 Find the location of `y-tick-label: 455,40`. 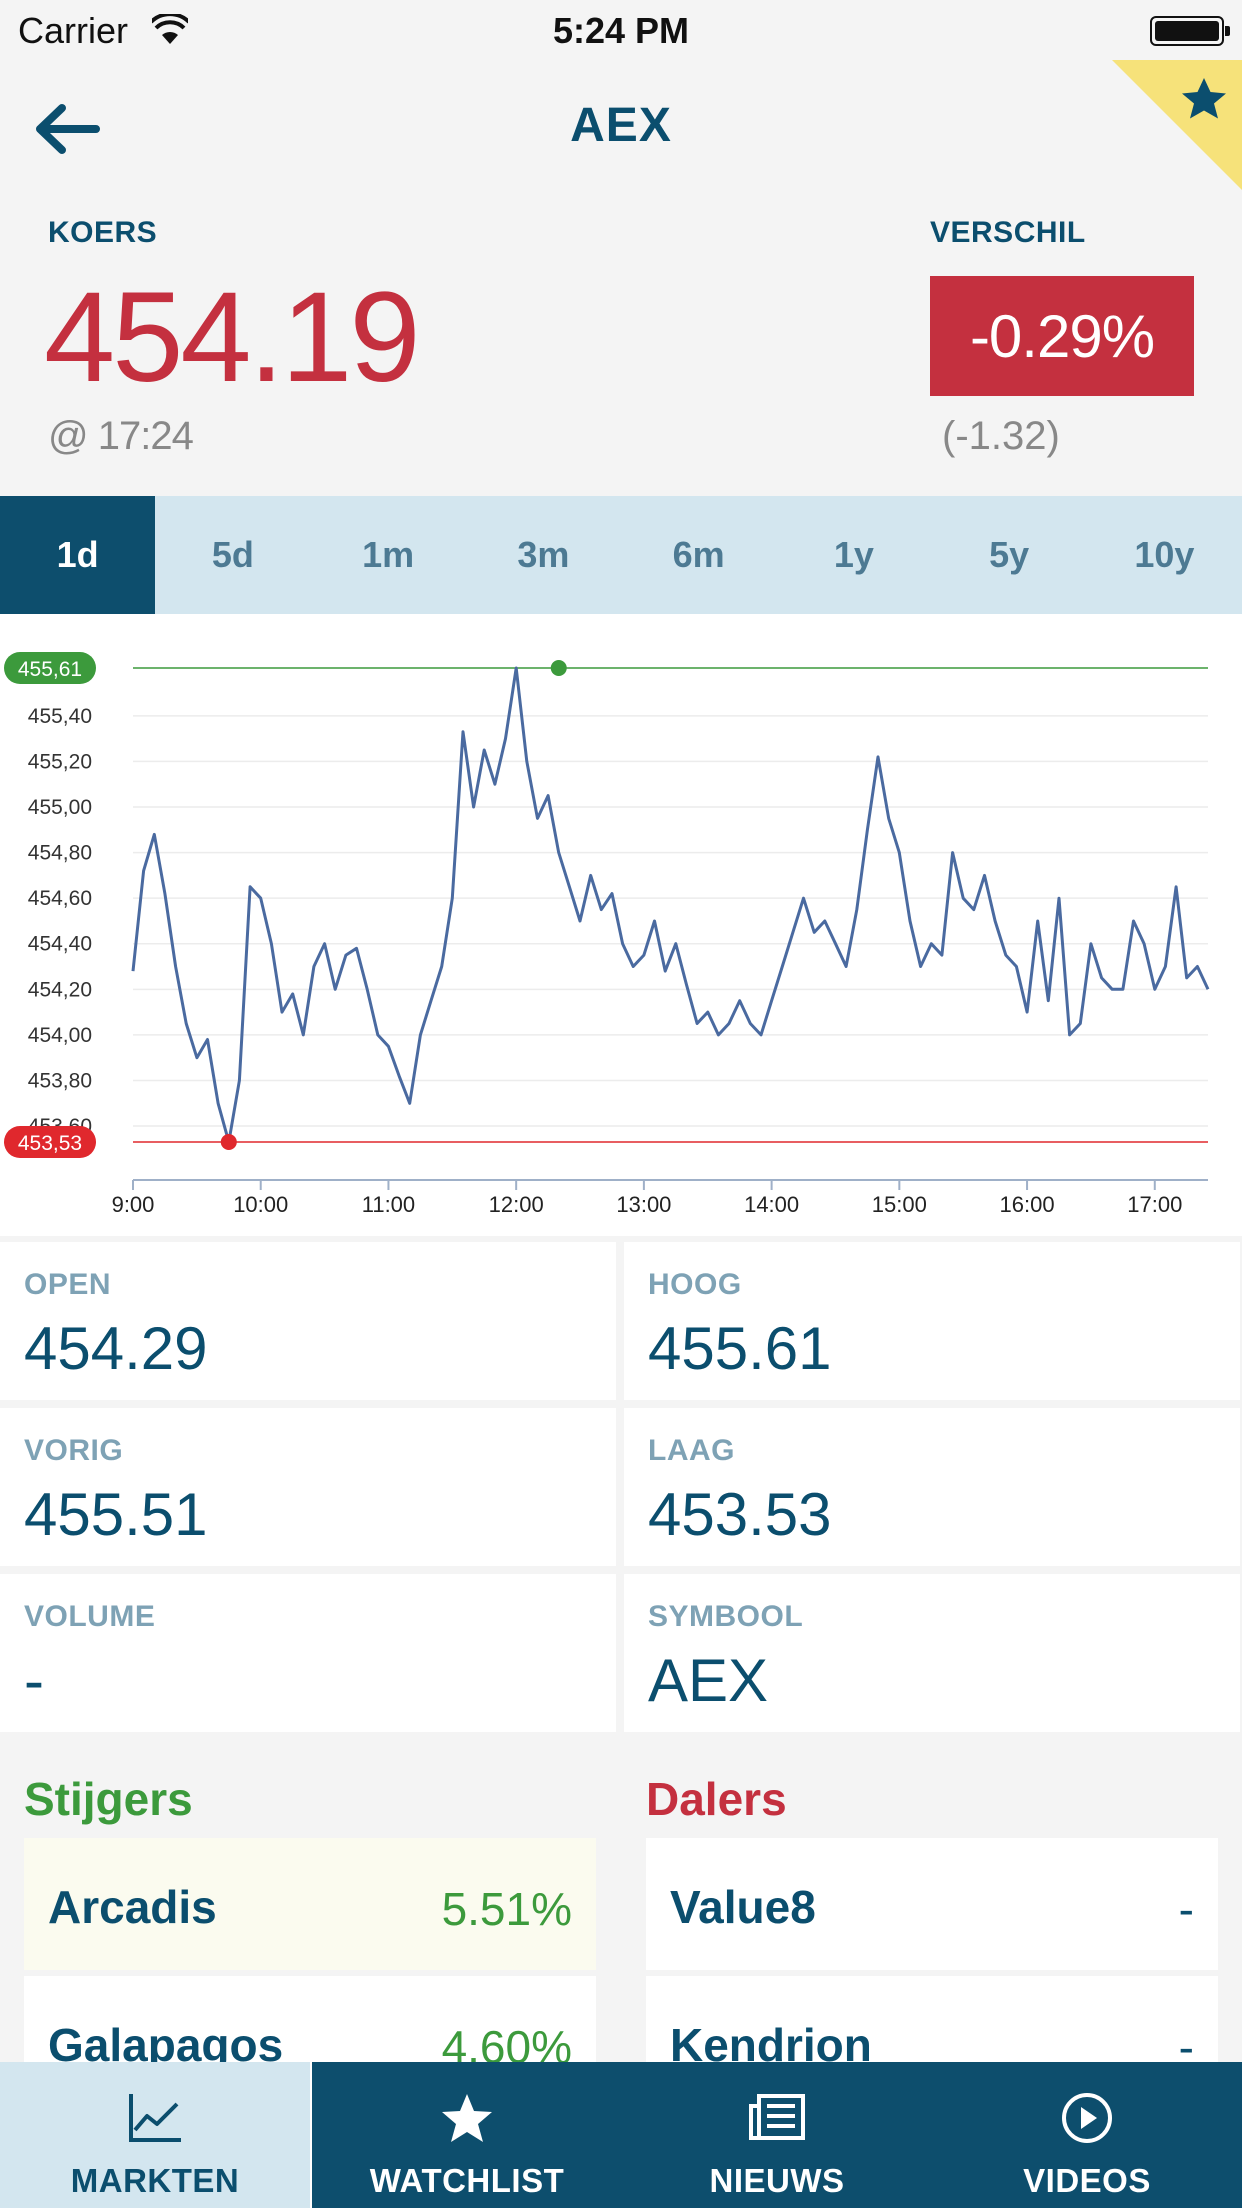

y-tick-label: 455,40 is located at coordinates (60, 716).